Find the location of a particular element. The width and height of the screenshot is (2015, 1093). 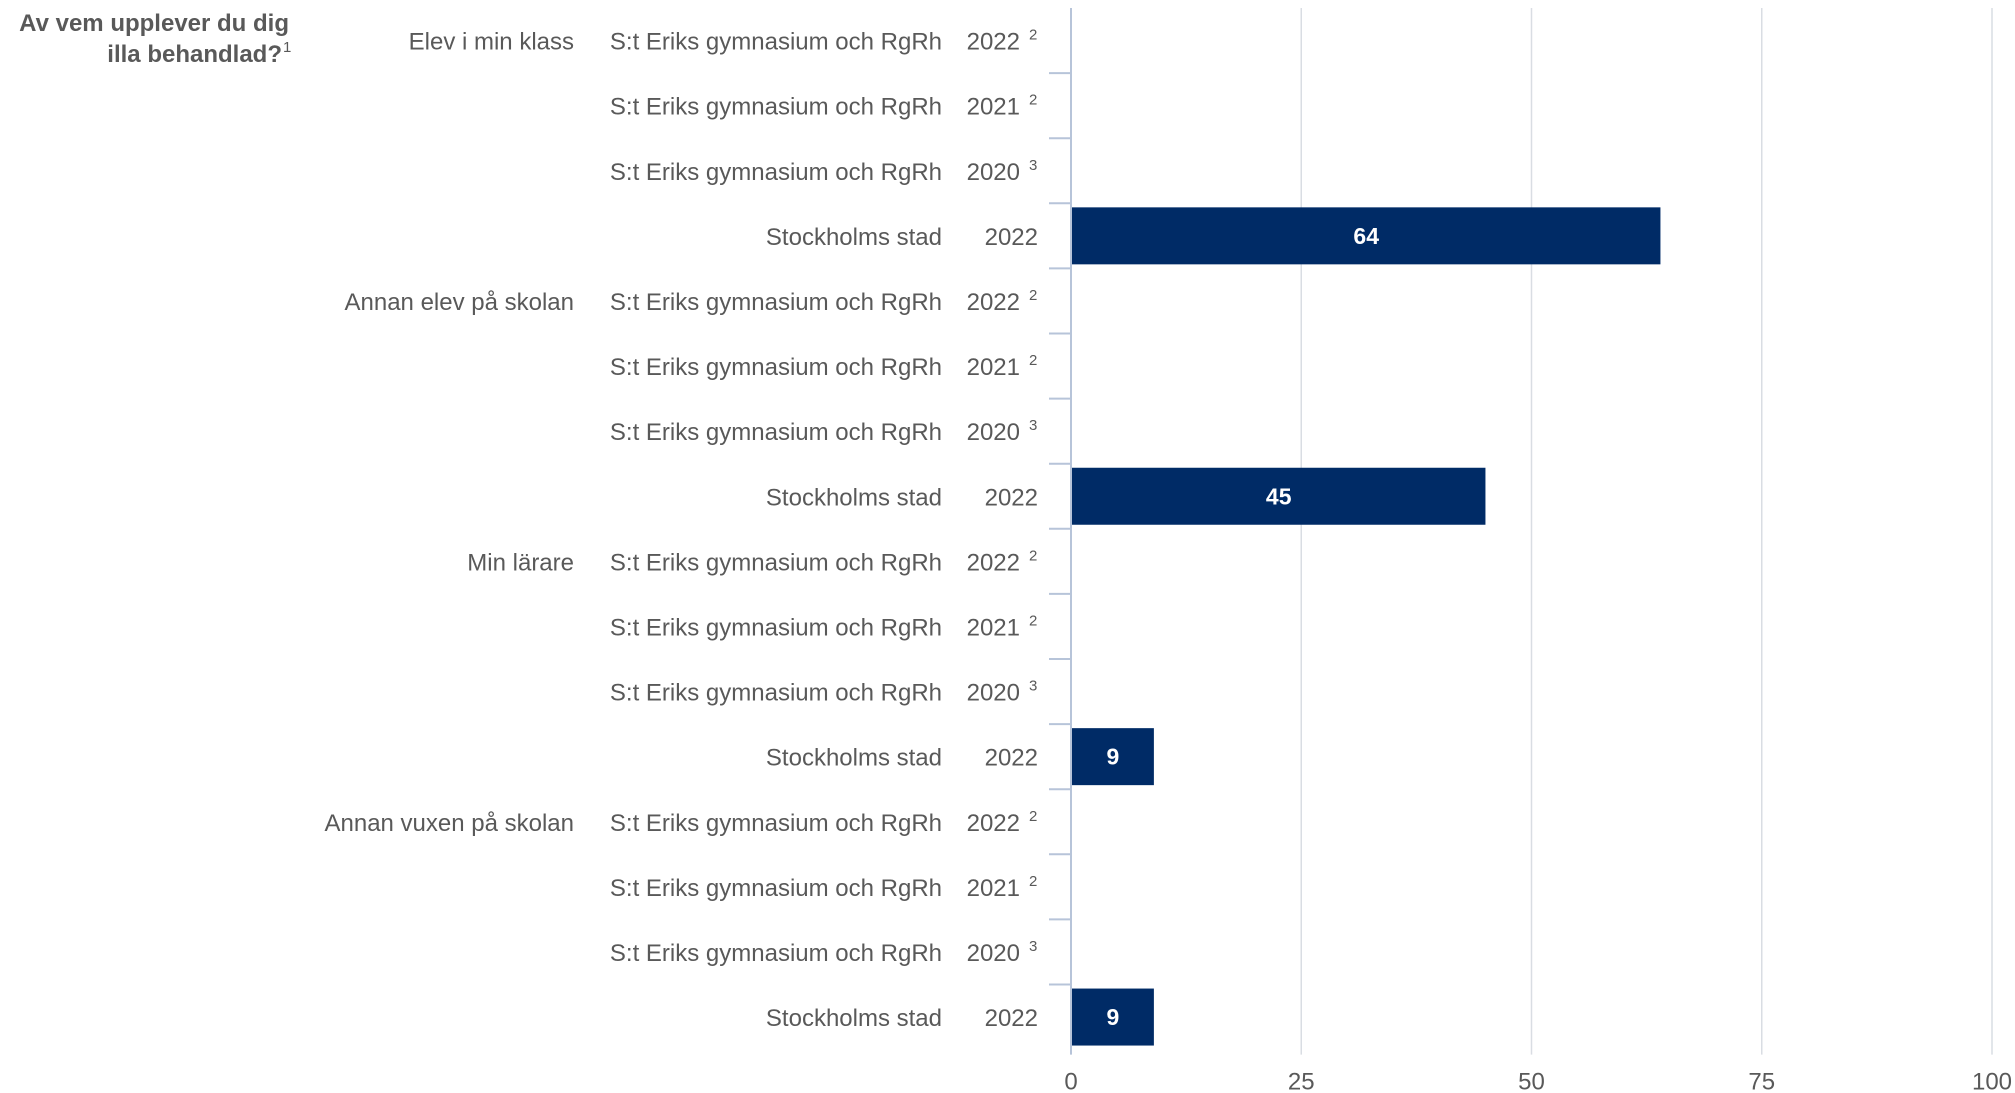

x-tick-label: 75 is located at coordinates (1761, 1081).